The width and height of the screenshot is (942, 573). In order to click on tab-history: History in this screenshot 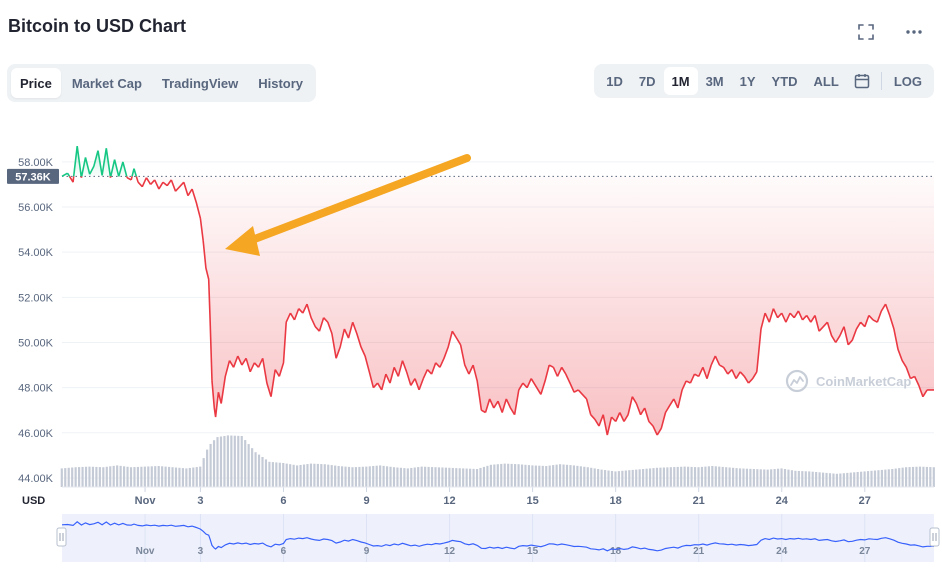, I will do `click(281, 83)`.